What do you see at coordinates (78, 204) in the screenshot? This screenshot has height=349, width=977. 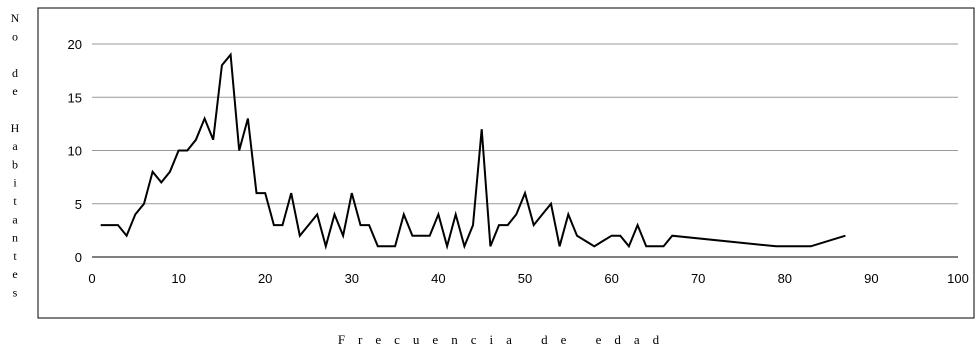 I see `y-tick-label: 5` at bounding box center [78, 204].